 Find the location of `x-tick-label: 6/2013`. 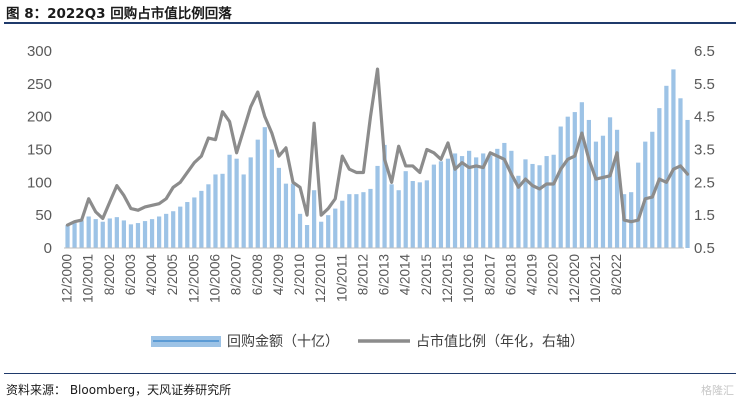

x-tick-label: 6/2013 is located at coordinates (384, 274).